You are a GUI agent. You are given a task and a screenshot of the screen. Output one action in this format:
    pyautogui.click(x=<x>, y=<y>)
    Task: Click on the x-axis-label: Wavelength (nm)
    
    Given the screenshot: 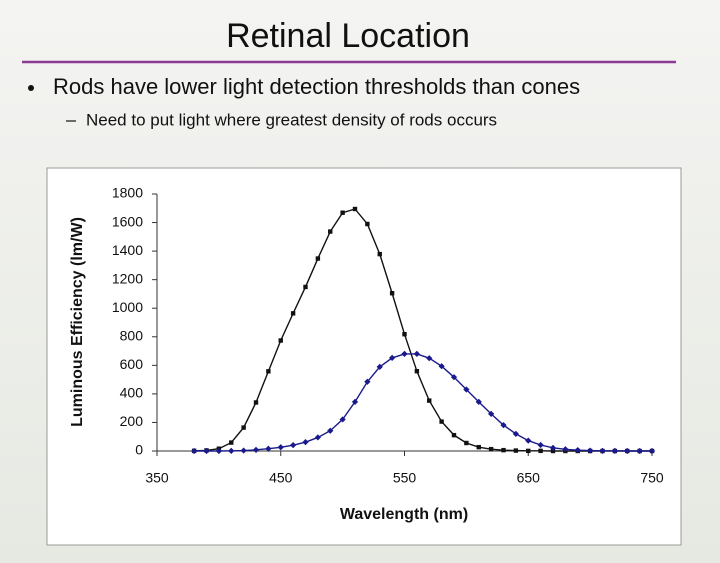 What is the action you would take?
    pyautogui.click(x=404, y=514)
    